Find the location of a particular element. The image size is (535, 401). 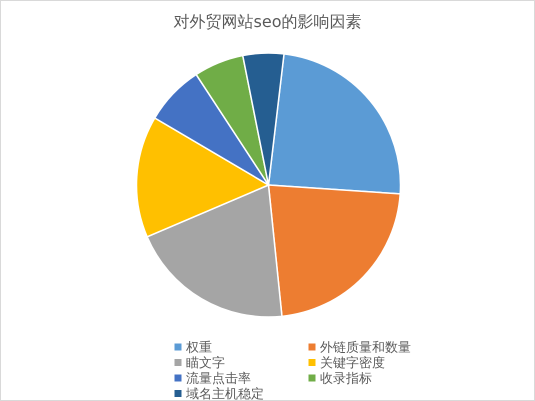

legend-label: 外链质量和数量 is located at coordinates (365, 348).